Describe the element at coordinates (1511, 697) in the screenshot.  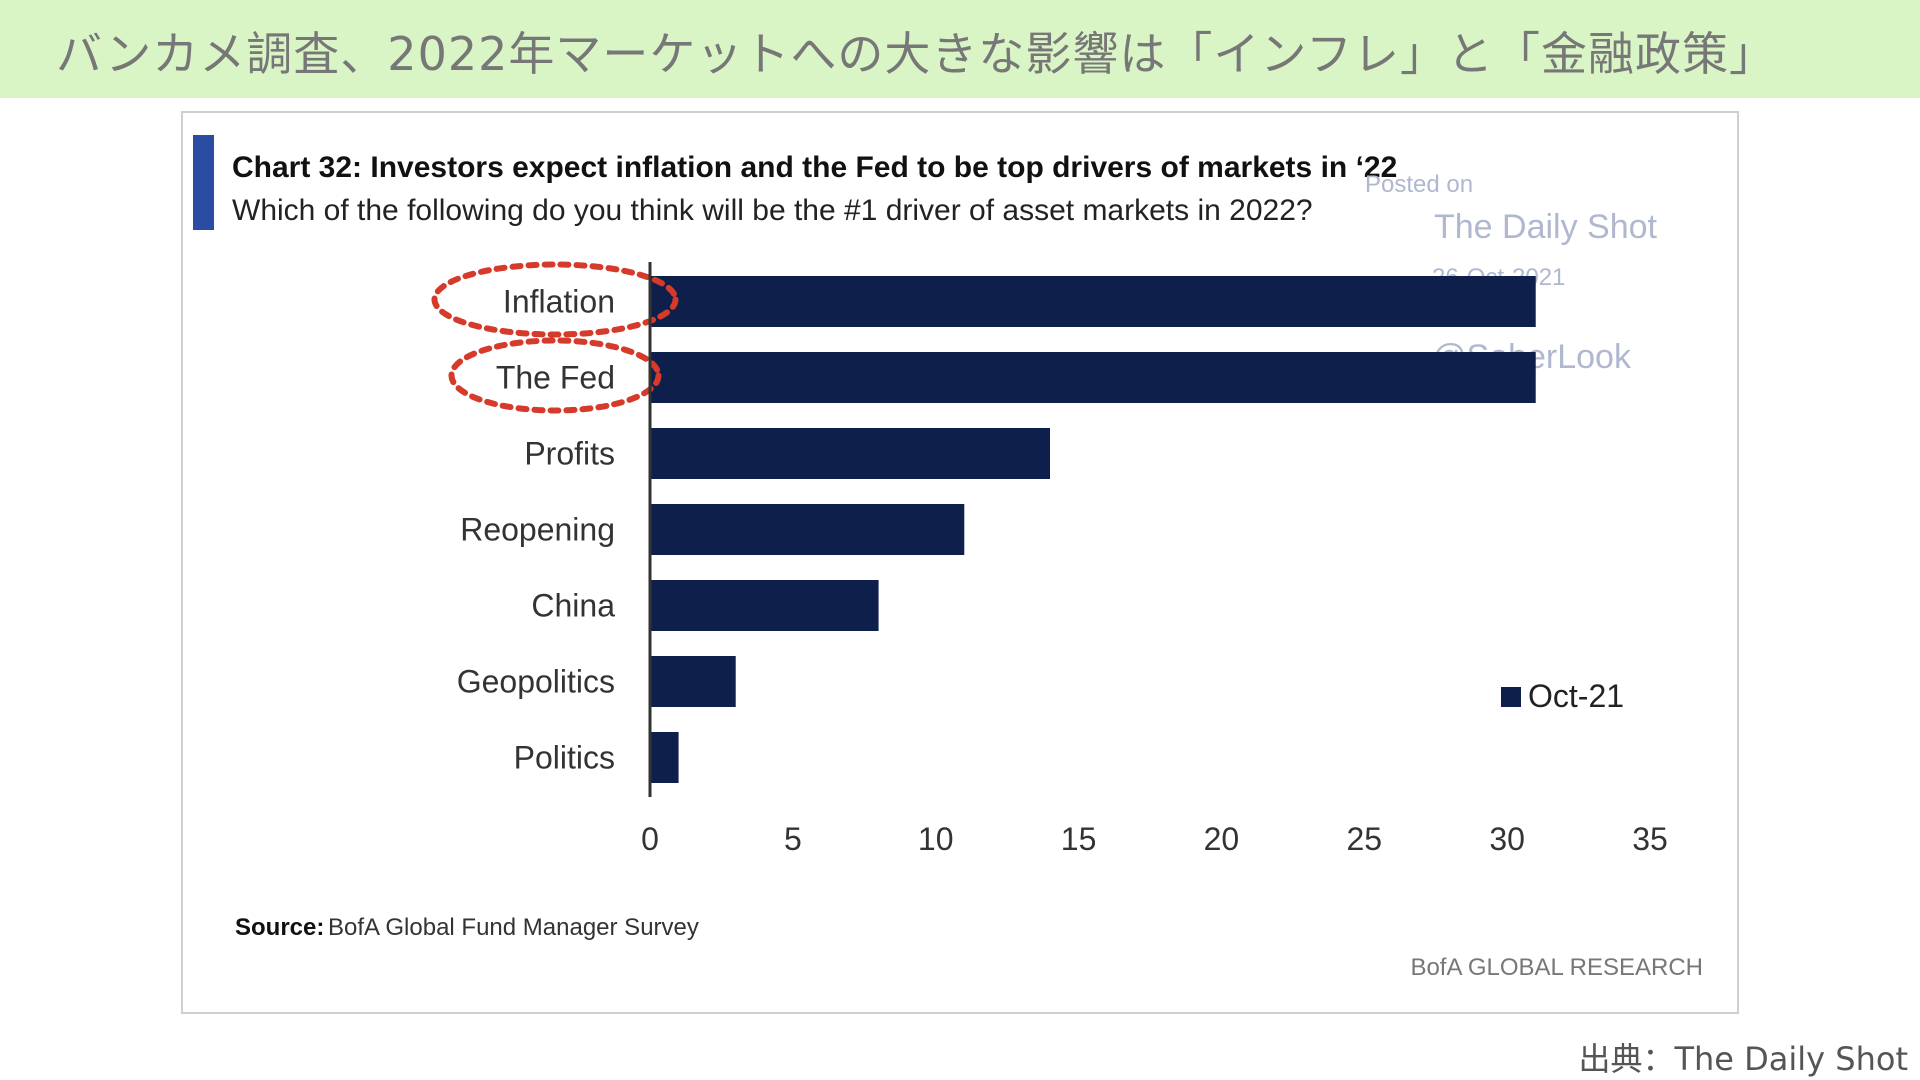
I see `legend-swatch` at that location.